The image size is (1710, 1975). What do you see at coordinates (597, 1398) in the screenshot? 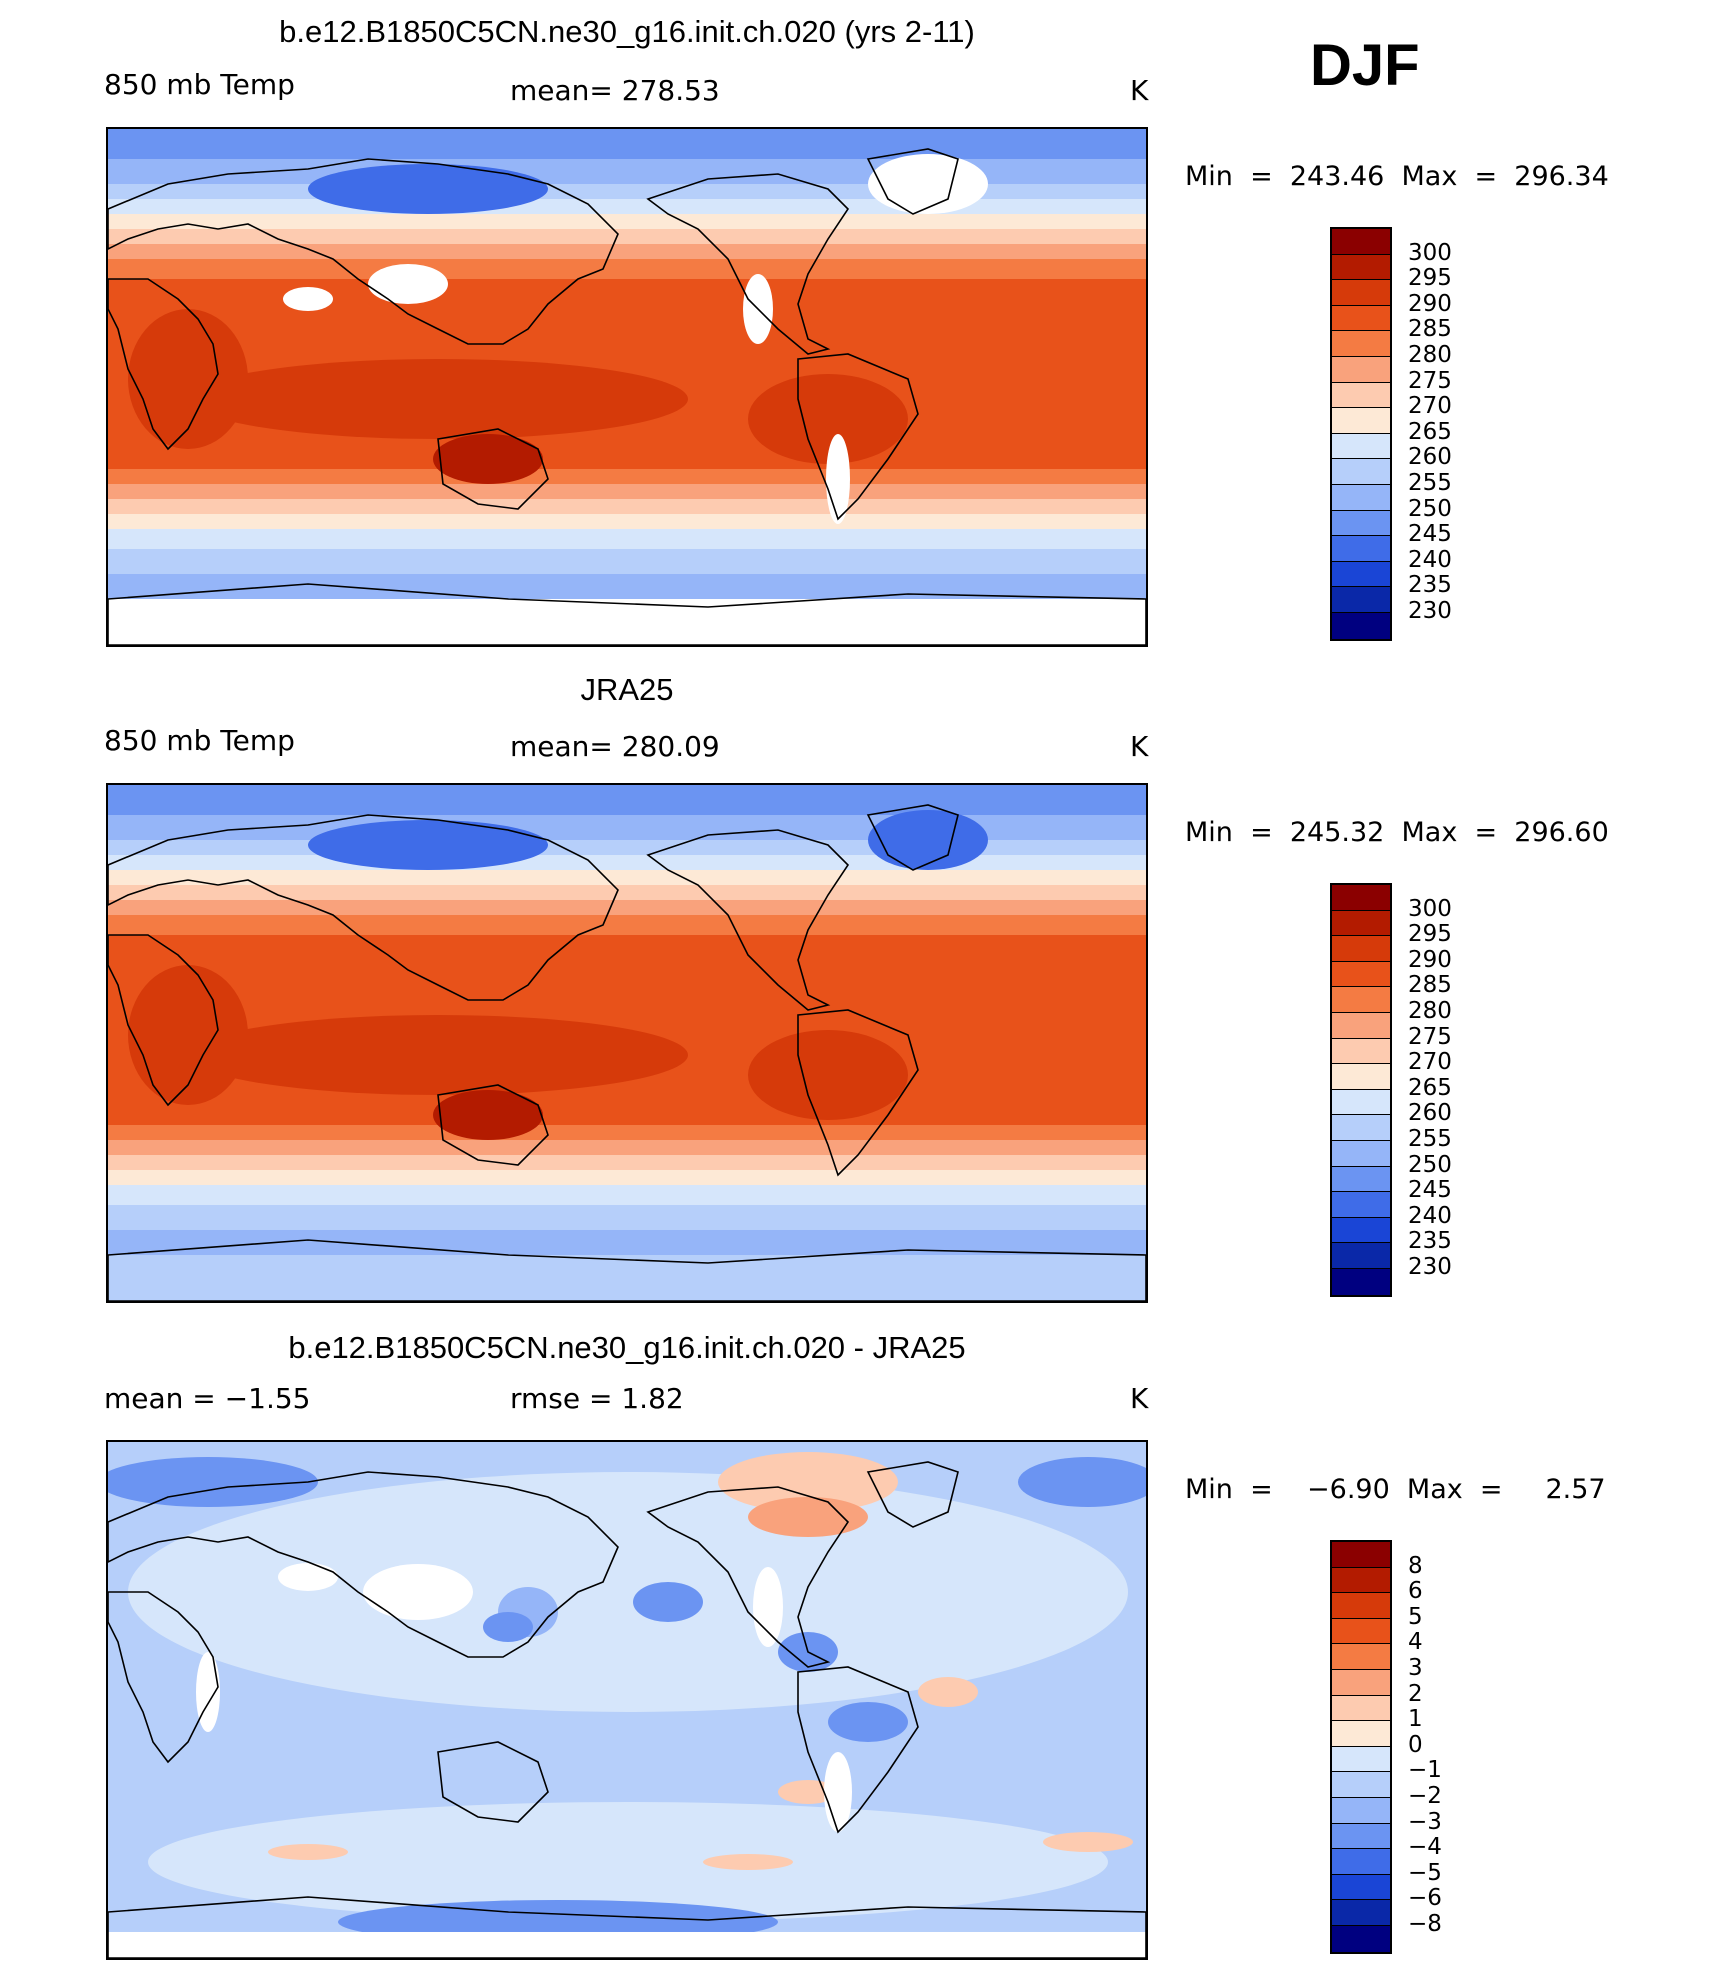
I see `rmse-label: rmse = 1.82` at bounding box center [597, 1398].